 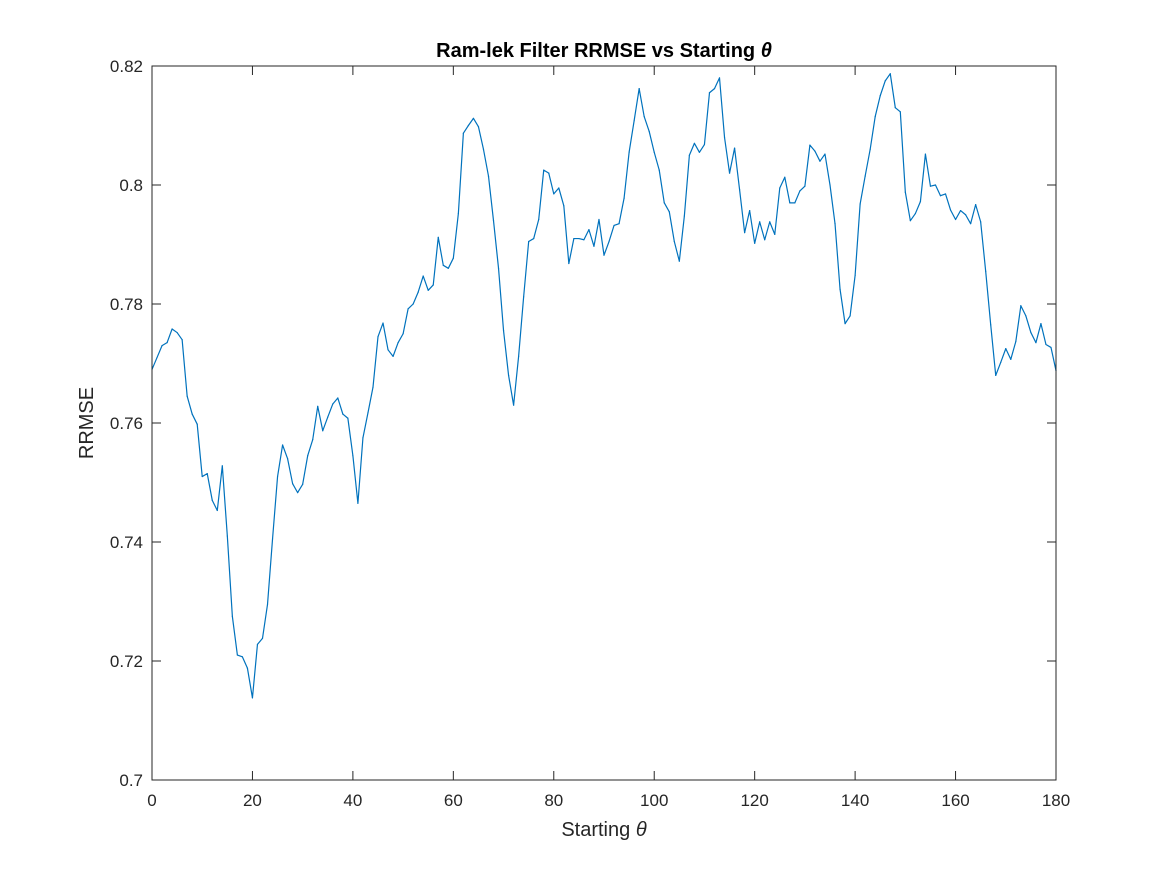 I want to click on x-tick-label: 100, so click(x=654, y=800).